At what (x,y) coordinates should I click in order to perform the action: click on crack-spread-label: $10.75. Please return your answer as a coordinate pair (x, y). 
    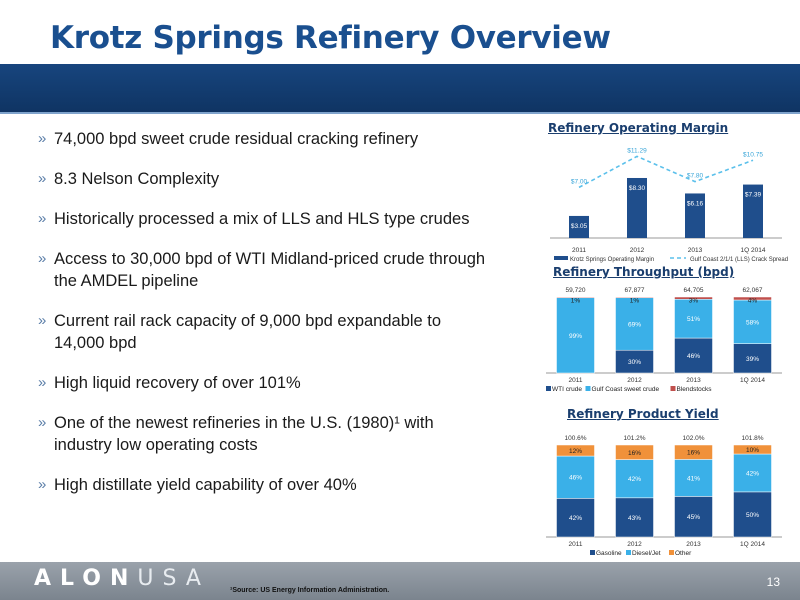
    Looking at the image, I should click on (753, 154).